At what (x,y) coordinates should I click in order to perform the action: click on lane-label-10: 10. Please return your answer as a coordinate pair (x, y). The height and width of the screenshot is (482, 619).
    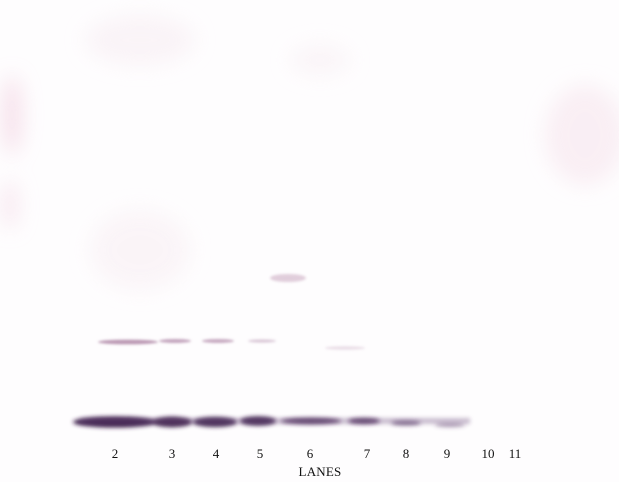
    Looking at the image, I should click on (488, 453).